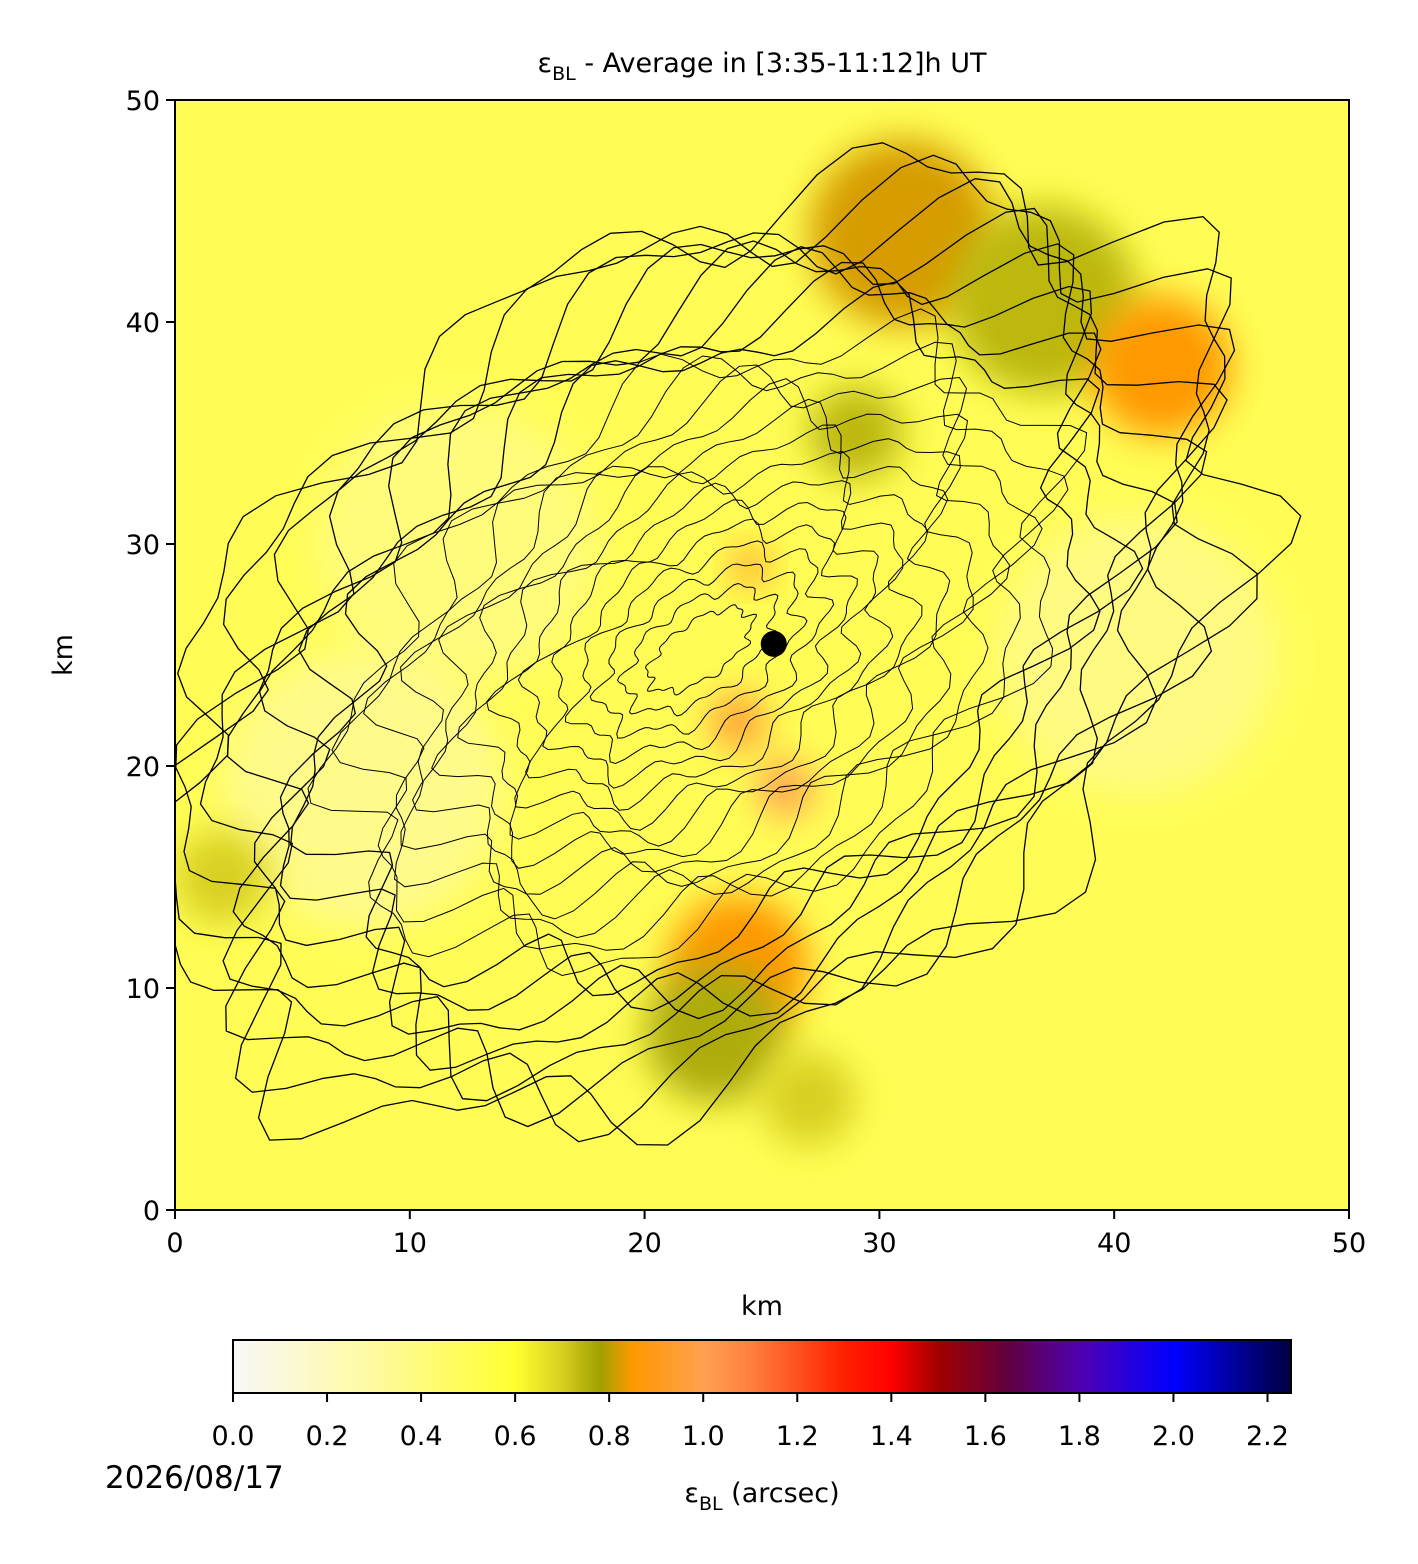 This screenshot has width=1418, height=1564. What do you see at coordinates (1267, 1436) in the screenshot?
I see `colorbar-tick-label: 2.2` at bounding box center [1267, 1436].